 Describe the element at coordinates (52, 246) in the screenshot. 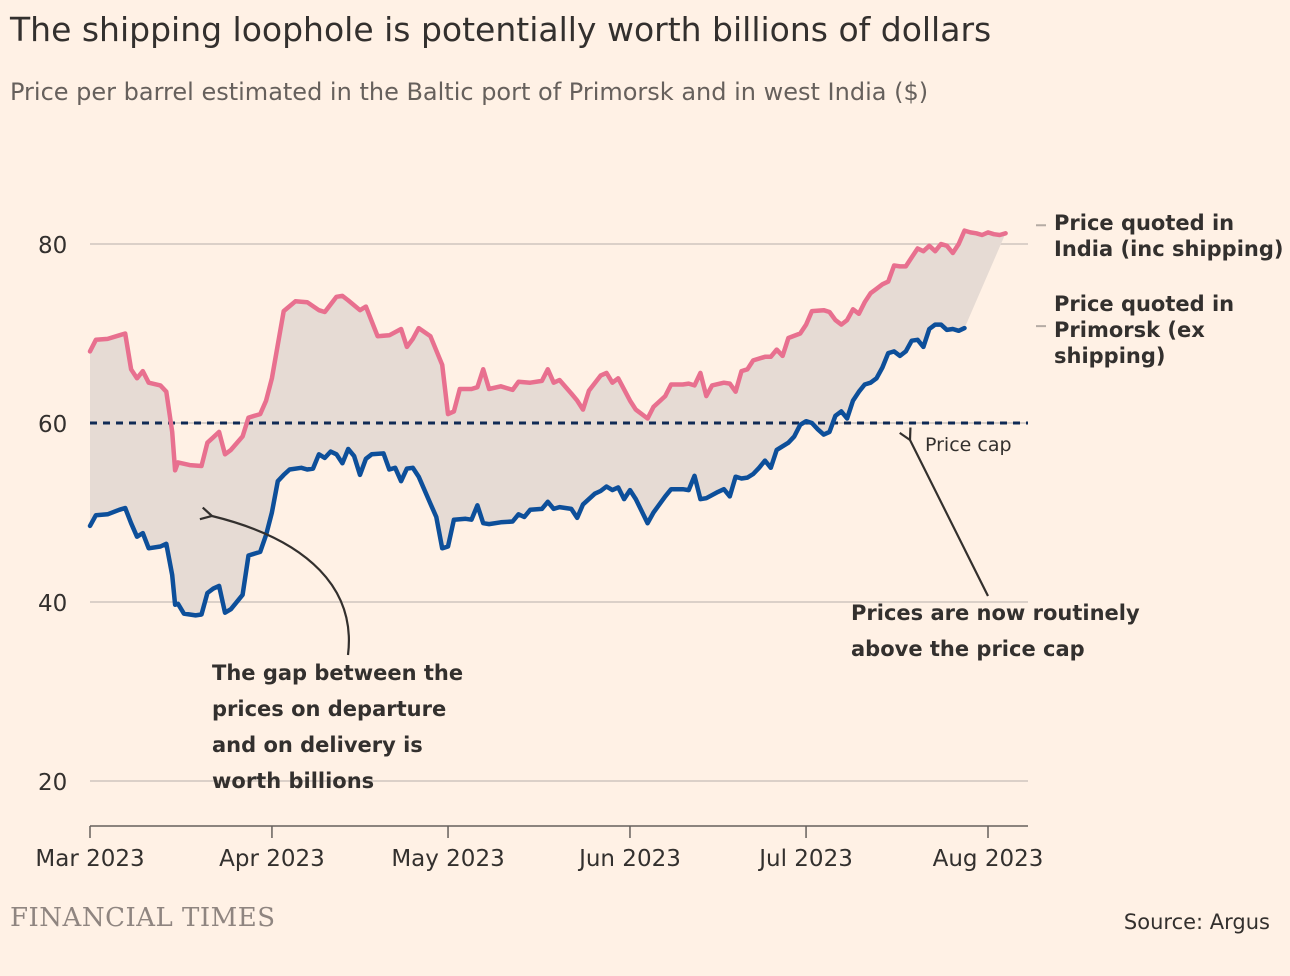

I see `y-tick-label: 80` at that location.